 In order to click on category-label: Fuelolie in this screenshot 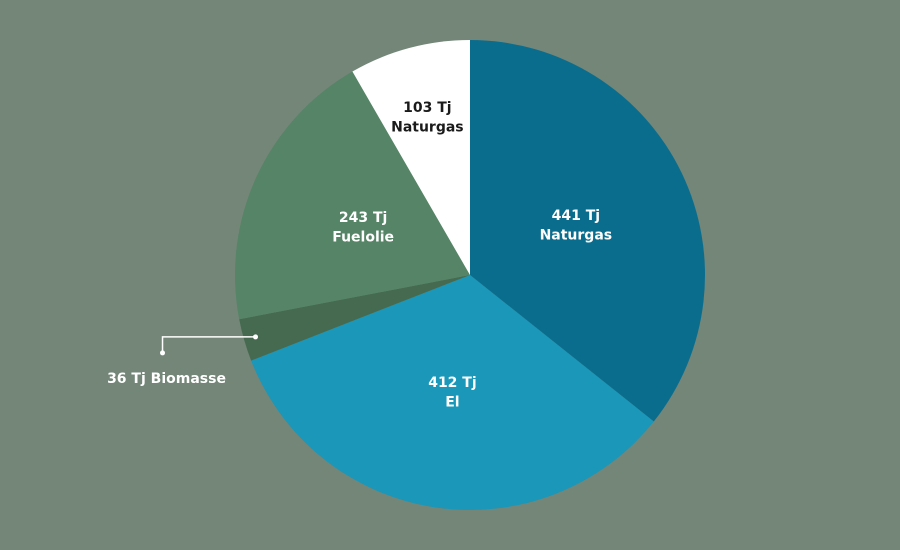, I will do `click(363, 238)`.